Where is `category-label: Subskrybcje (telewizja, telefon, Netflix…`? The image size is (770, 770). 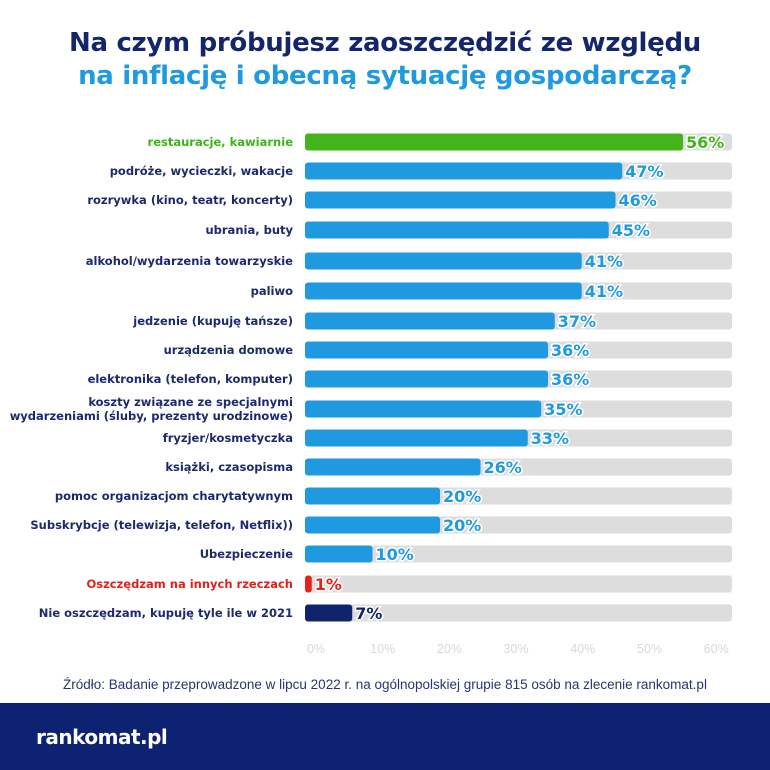 category-label: Subskrybcje (telewizja, telefon, Netflix… is located at coordinates (161, 525).